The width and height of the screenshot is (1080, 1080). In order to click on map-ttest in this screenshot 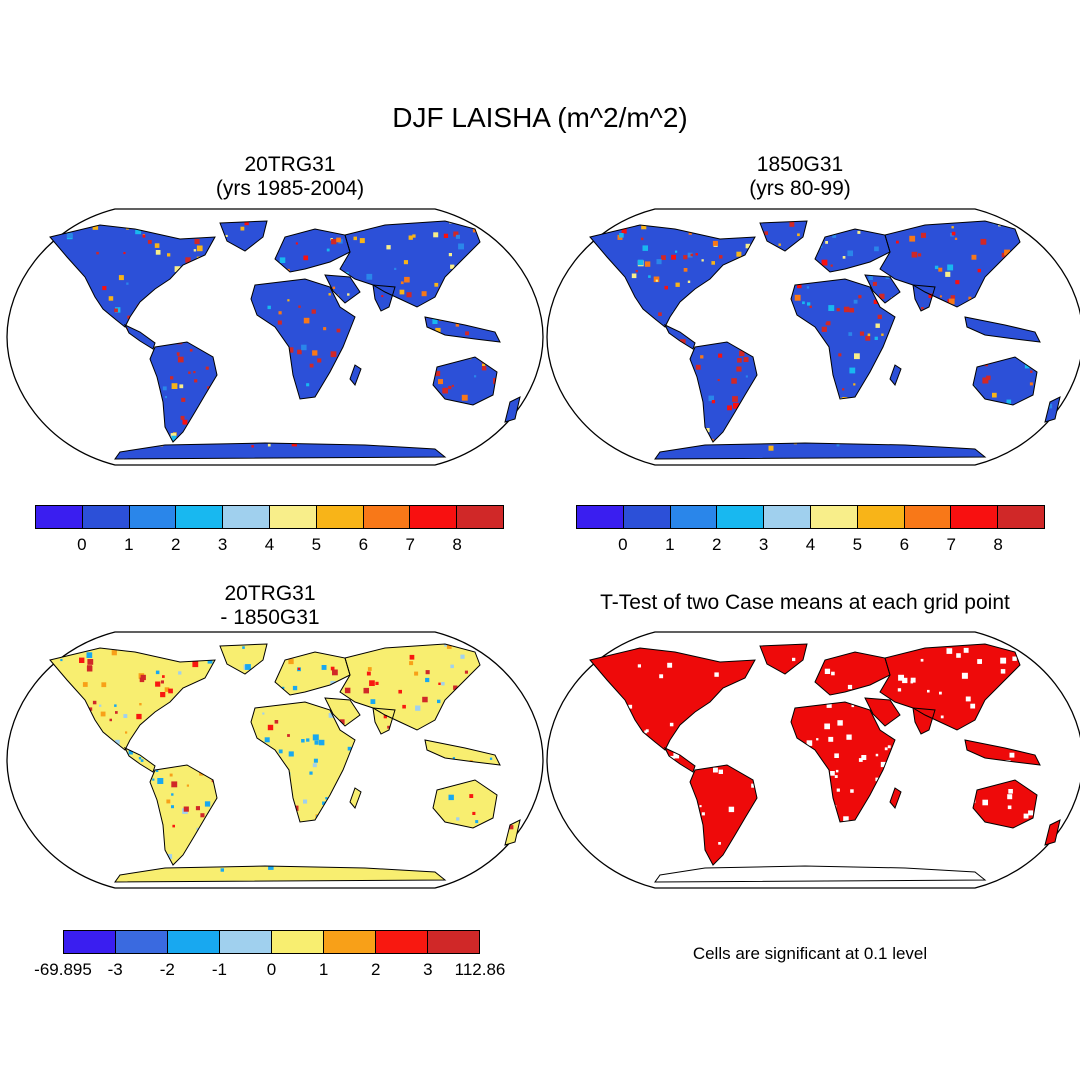, I will do `click(812, 760)`.